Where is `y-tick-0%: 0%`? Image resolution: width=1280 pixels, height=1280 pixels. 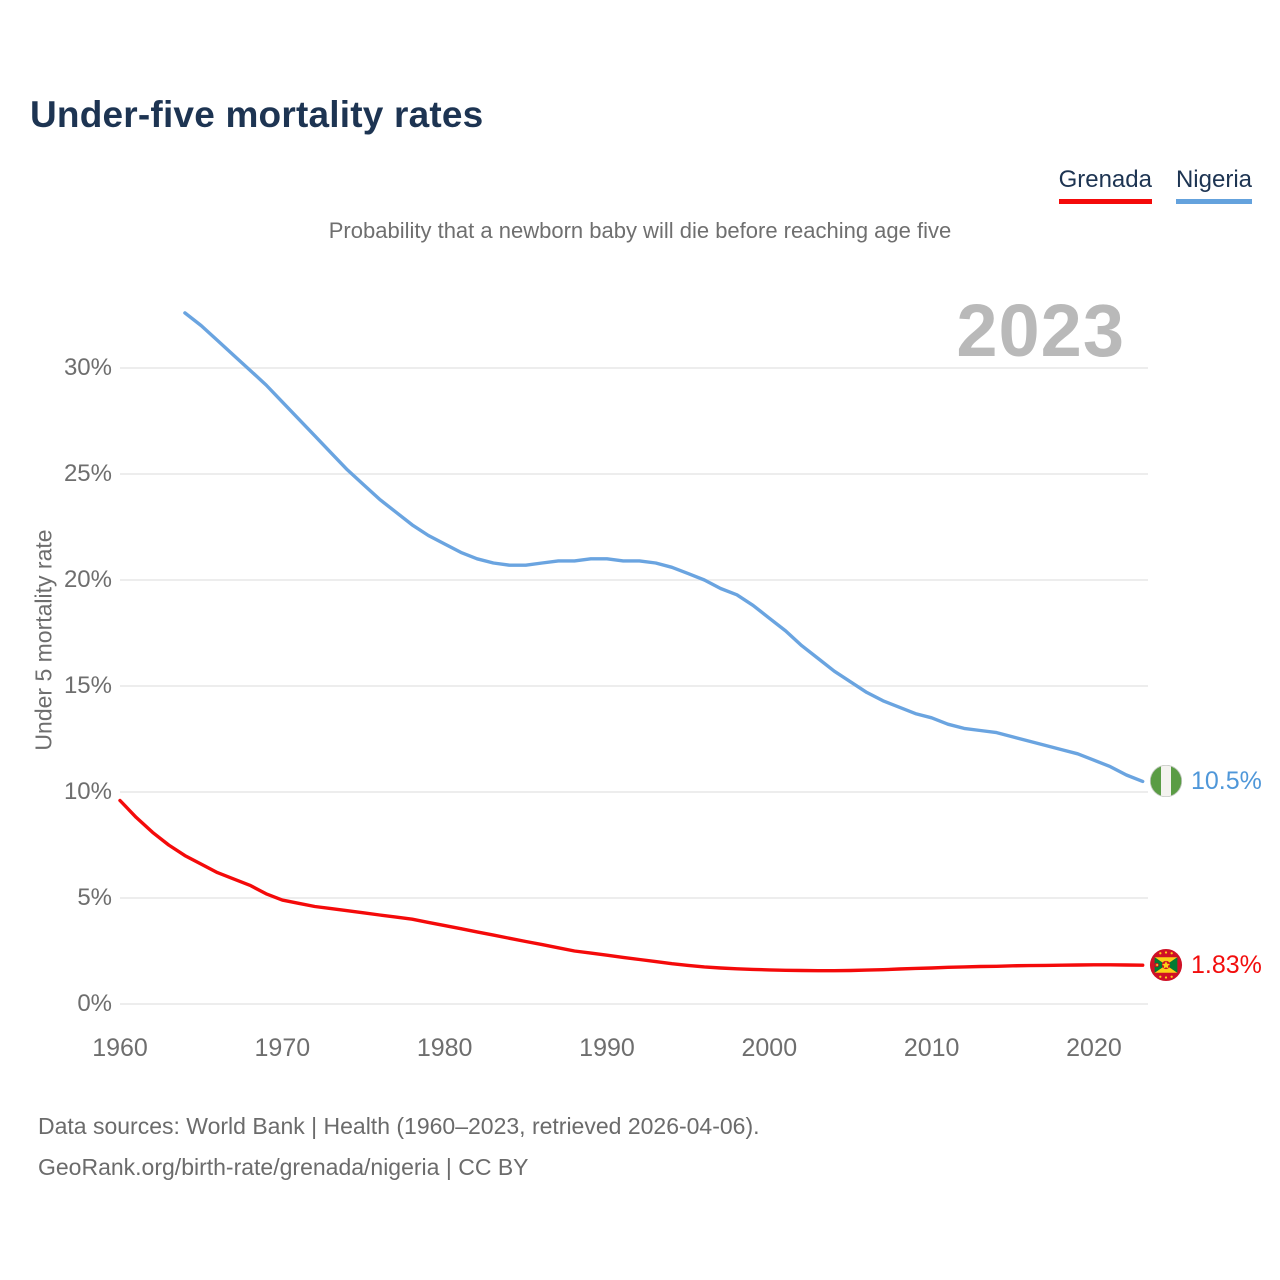 y-tick-0%: 0% is located at coordinates (94, 1003).